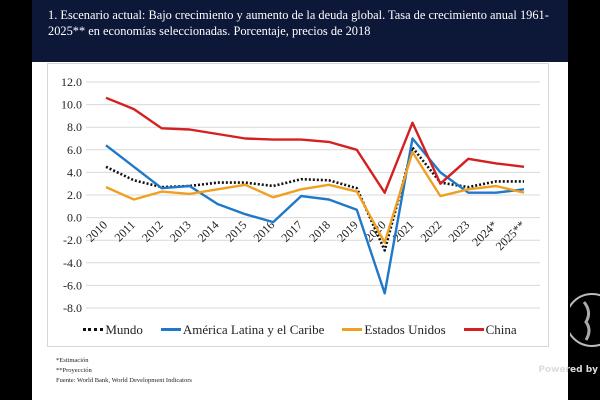 The height and width of the screenshot is (400, 600). Describe the element at coordinates (72, 308) in the screenshot. I see `y-tick-label: -8.0` at that location.